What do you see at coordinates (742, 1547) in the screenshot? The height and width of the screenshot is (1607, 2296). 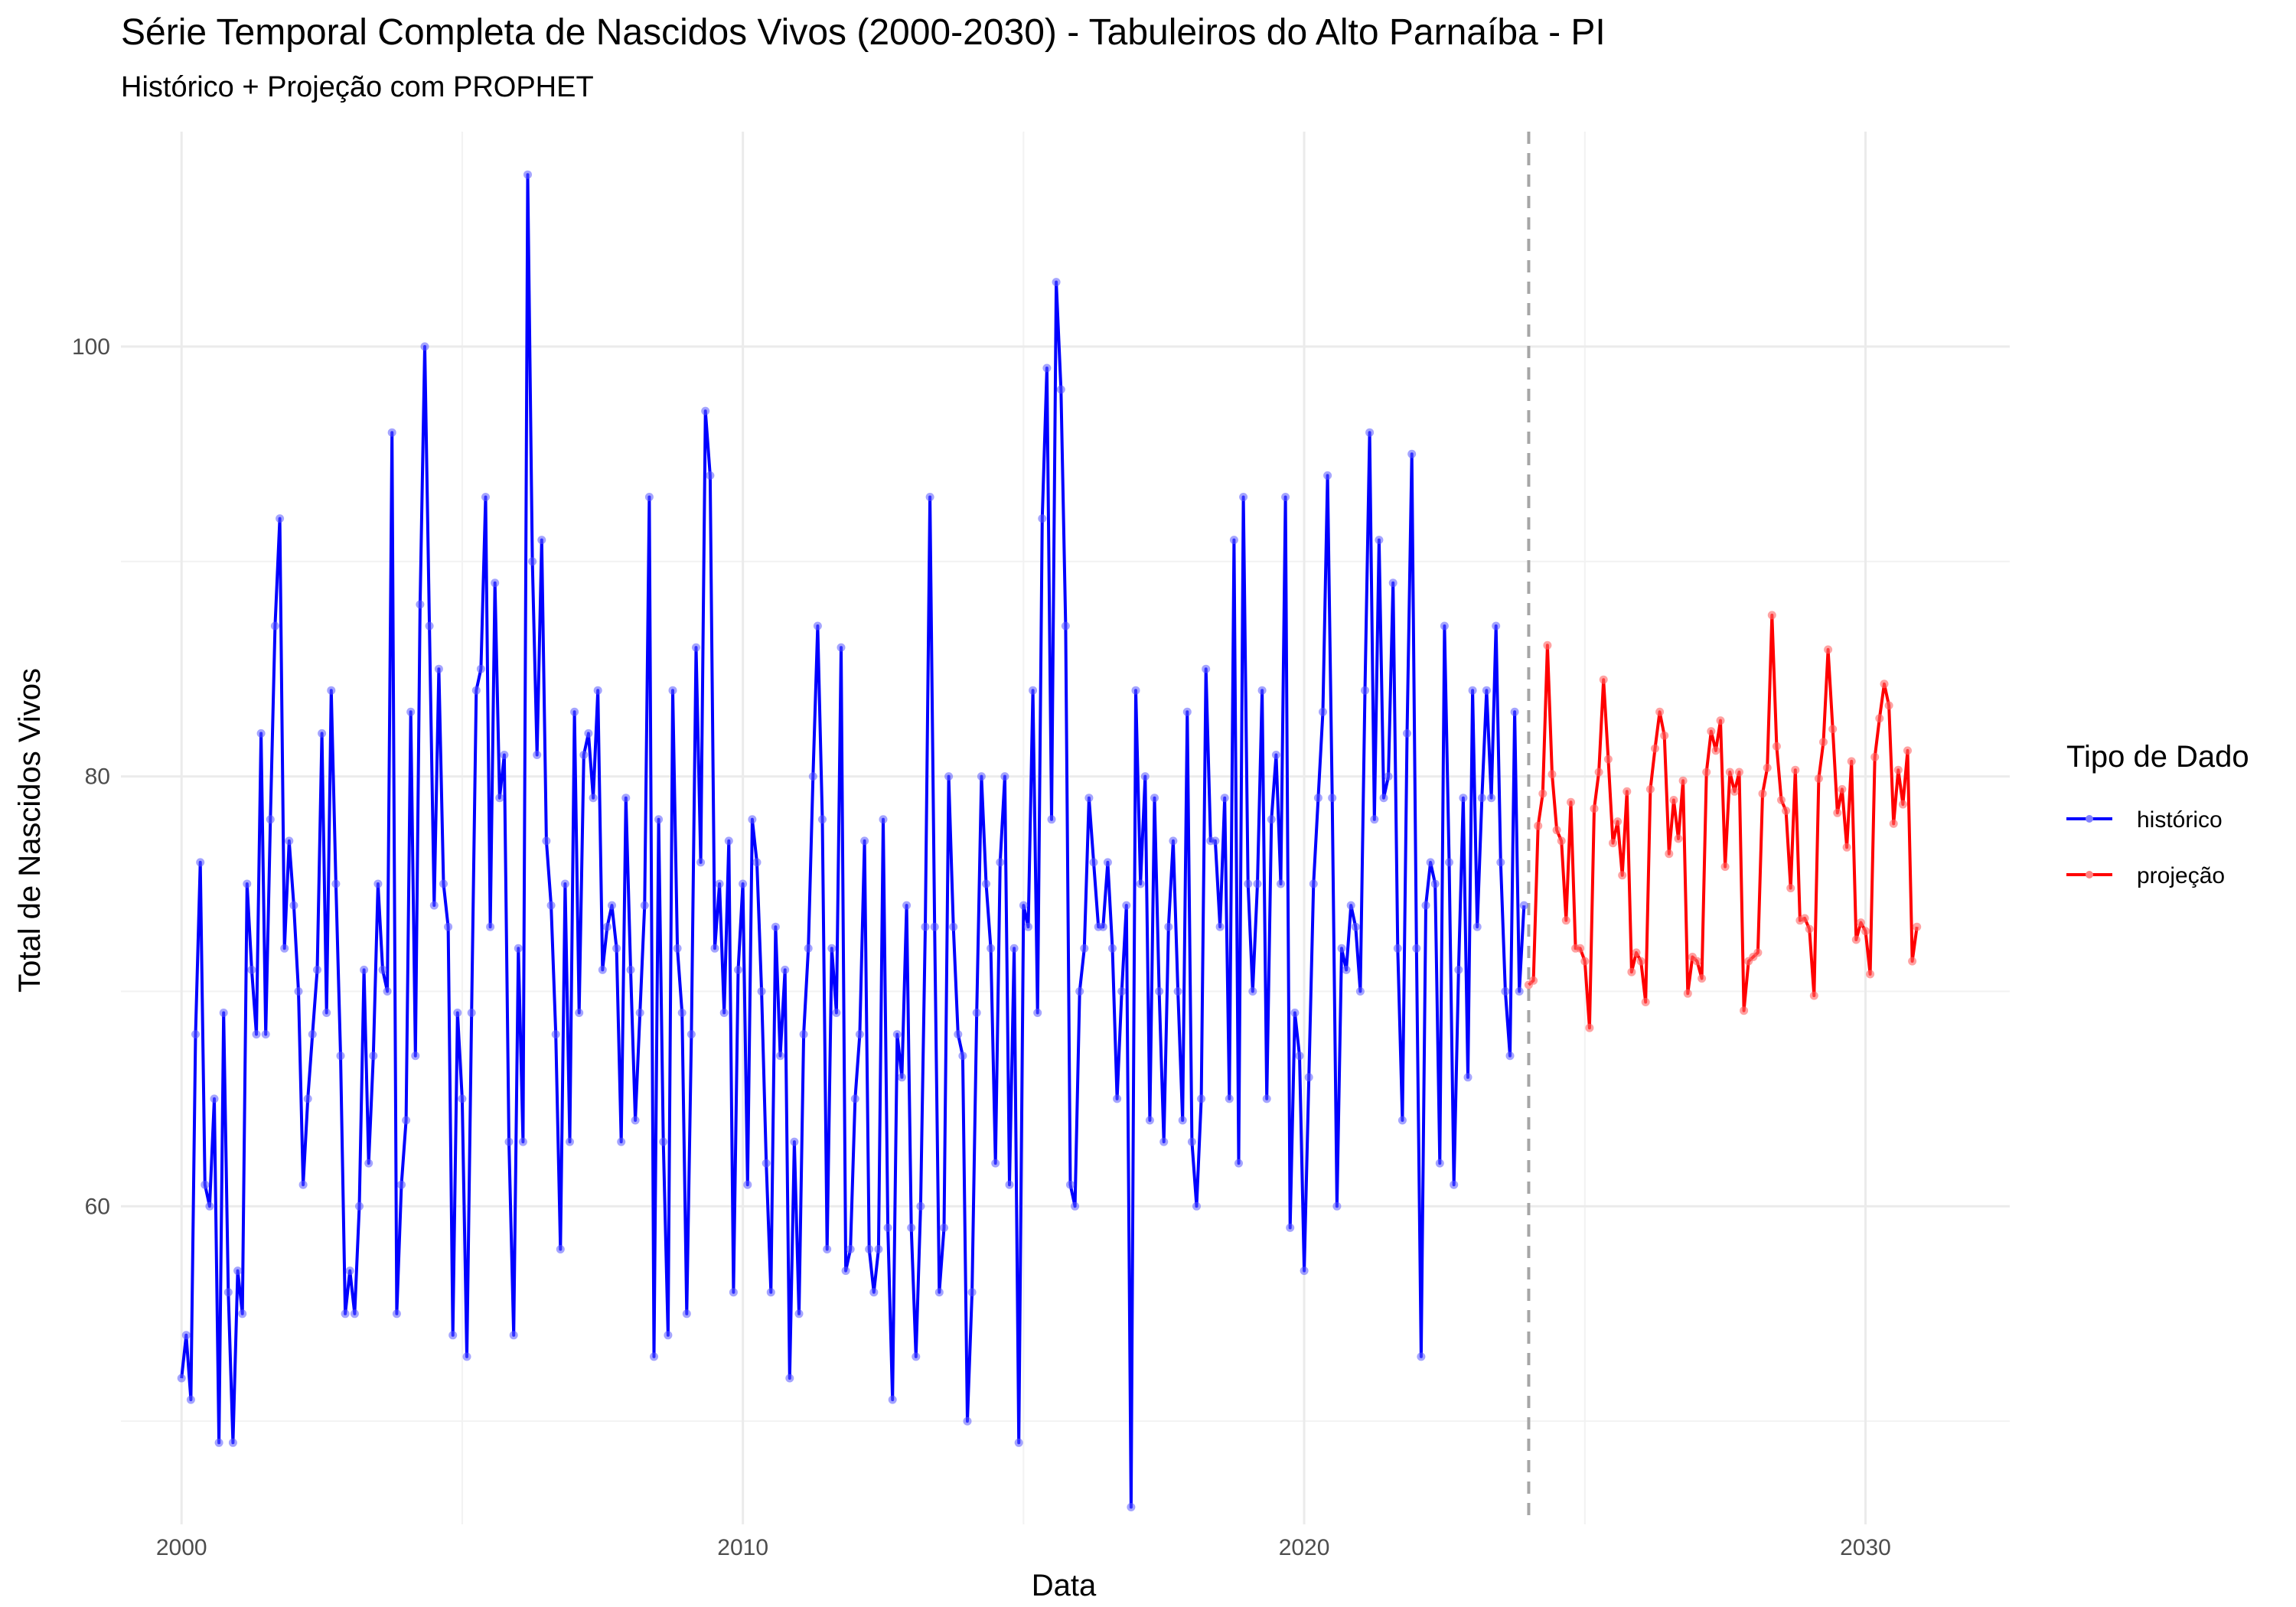 I see `x-tick-label: 2010` at bounding box center [742, 1547].